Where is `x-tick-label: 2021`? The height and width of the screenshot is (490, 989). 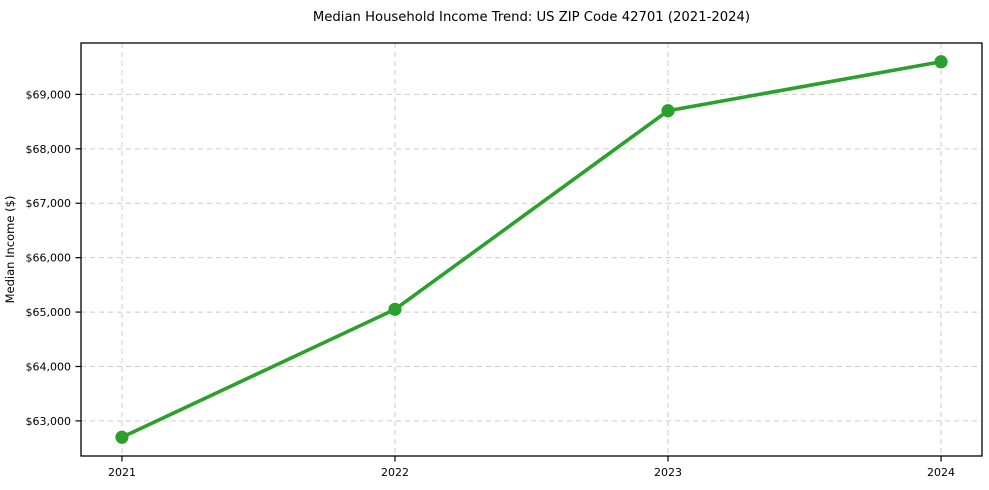
x-tick-label: 2021 is located at coordinates (122, 472).